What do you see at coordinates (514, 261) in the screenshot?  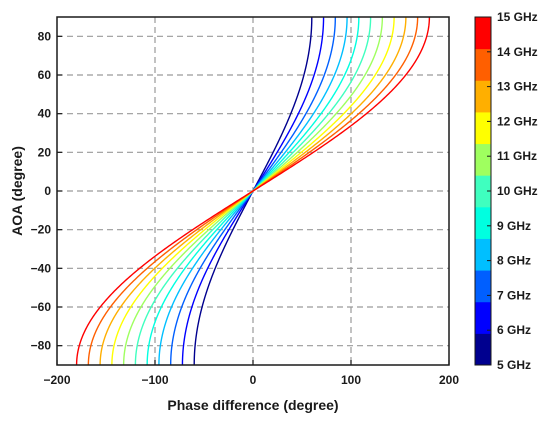 I see `colorbar-label: 8 GHz` at bounding box center [514, 261].